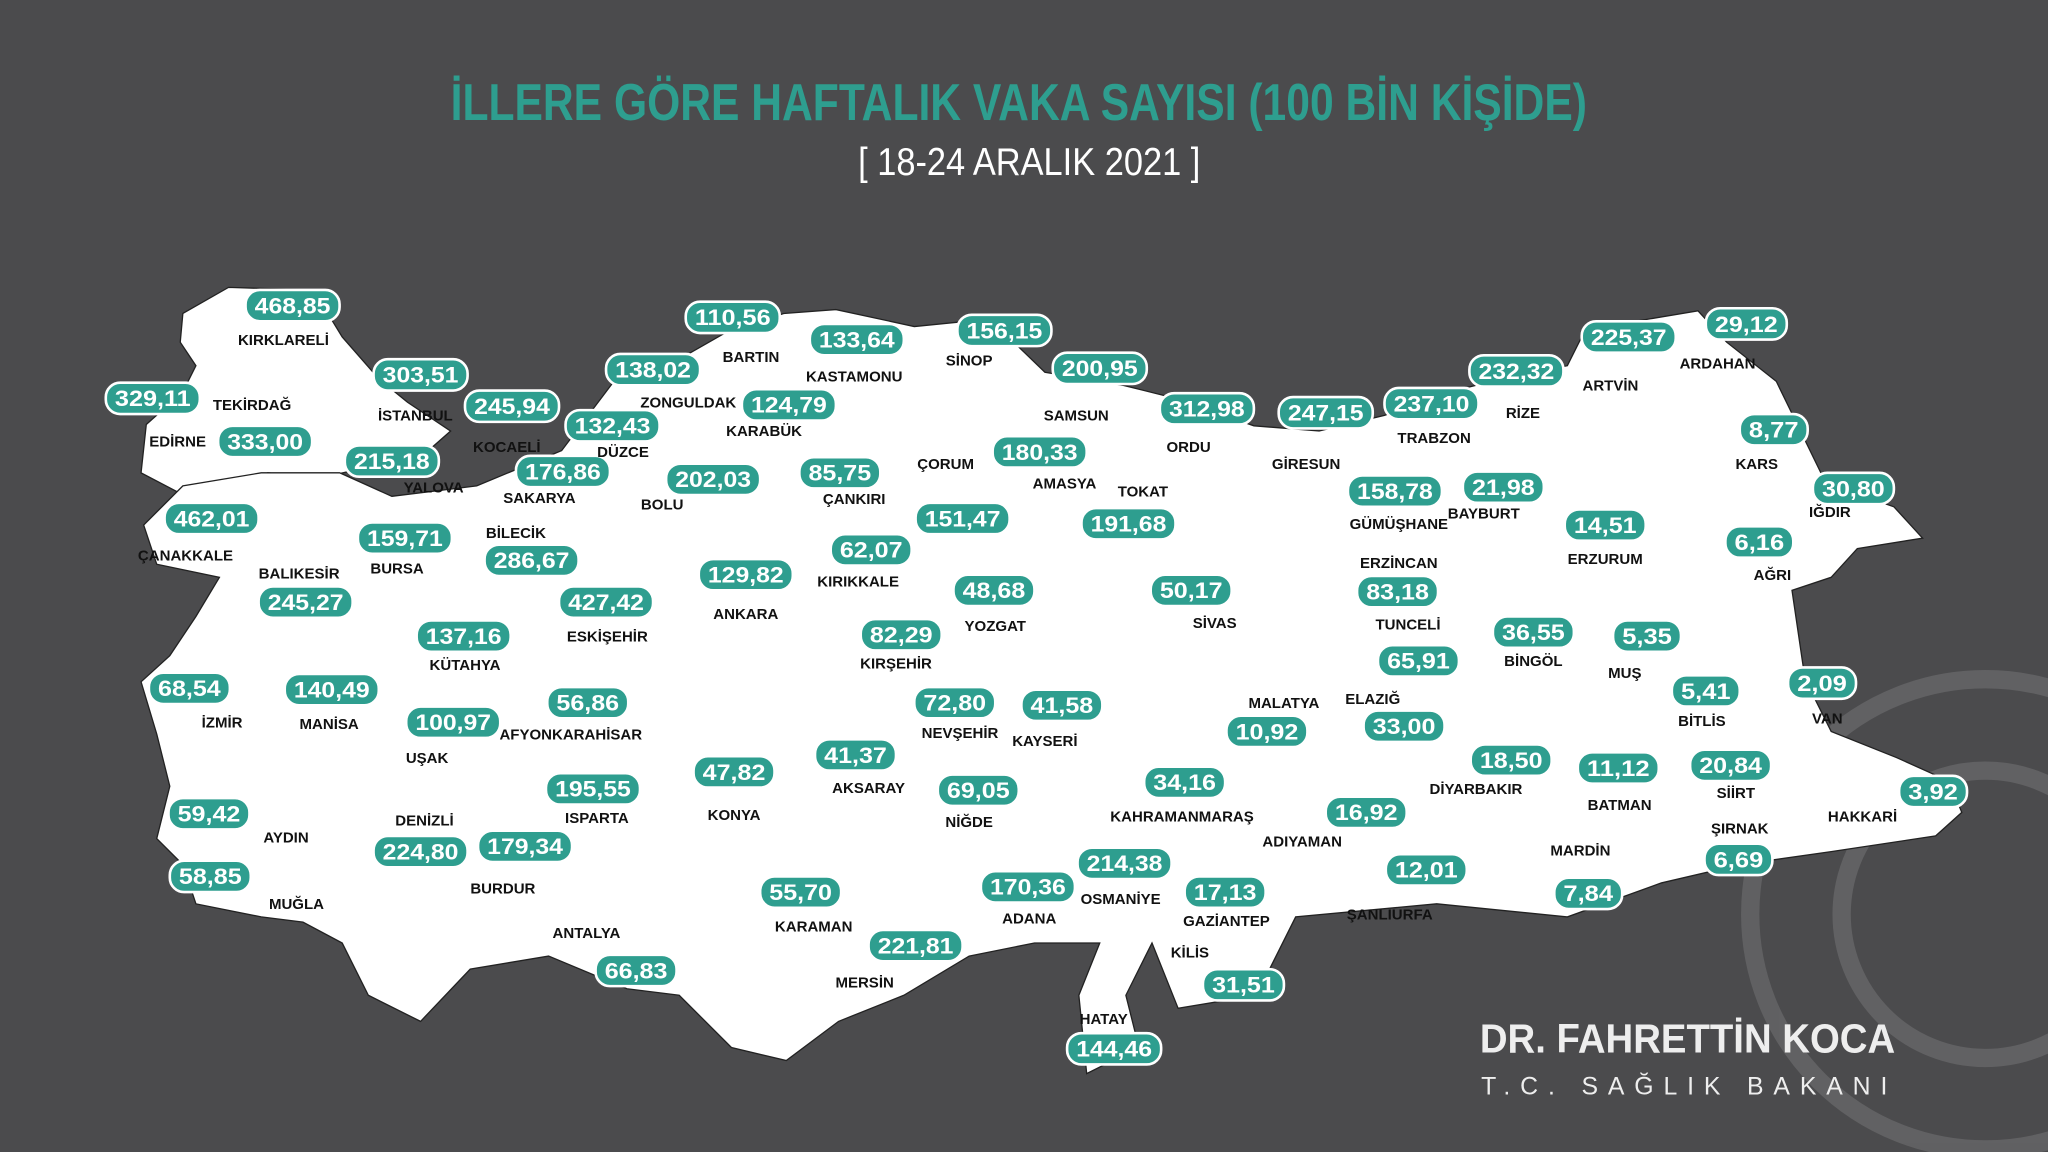 This screenshot has width=2048, height=1152. I want to click on province-name: ANTALYA, so click(587, 933).